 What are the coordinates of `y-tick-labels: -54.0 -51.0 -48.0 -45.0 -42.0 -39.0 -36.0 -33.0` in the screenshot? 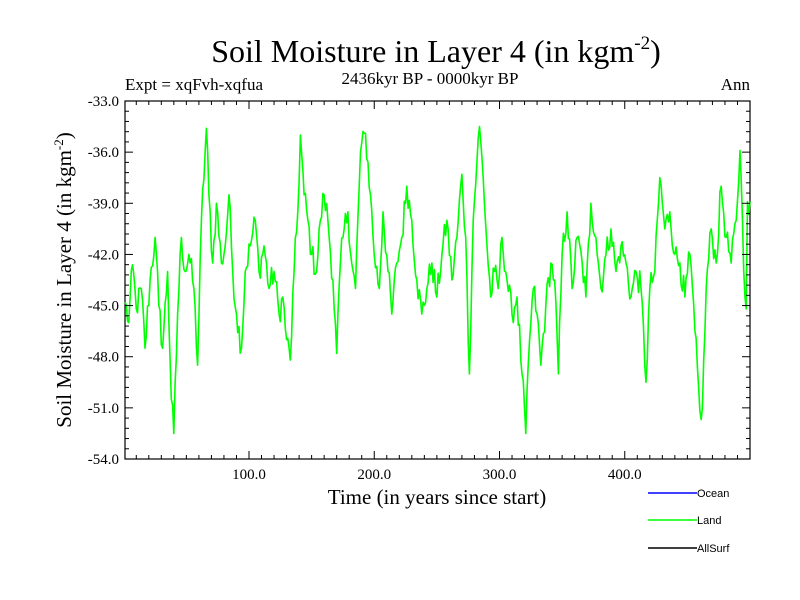 It's located at (103, 281).